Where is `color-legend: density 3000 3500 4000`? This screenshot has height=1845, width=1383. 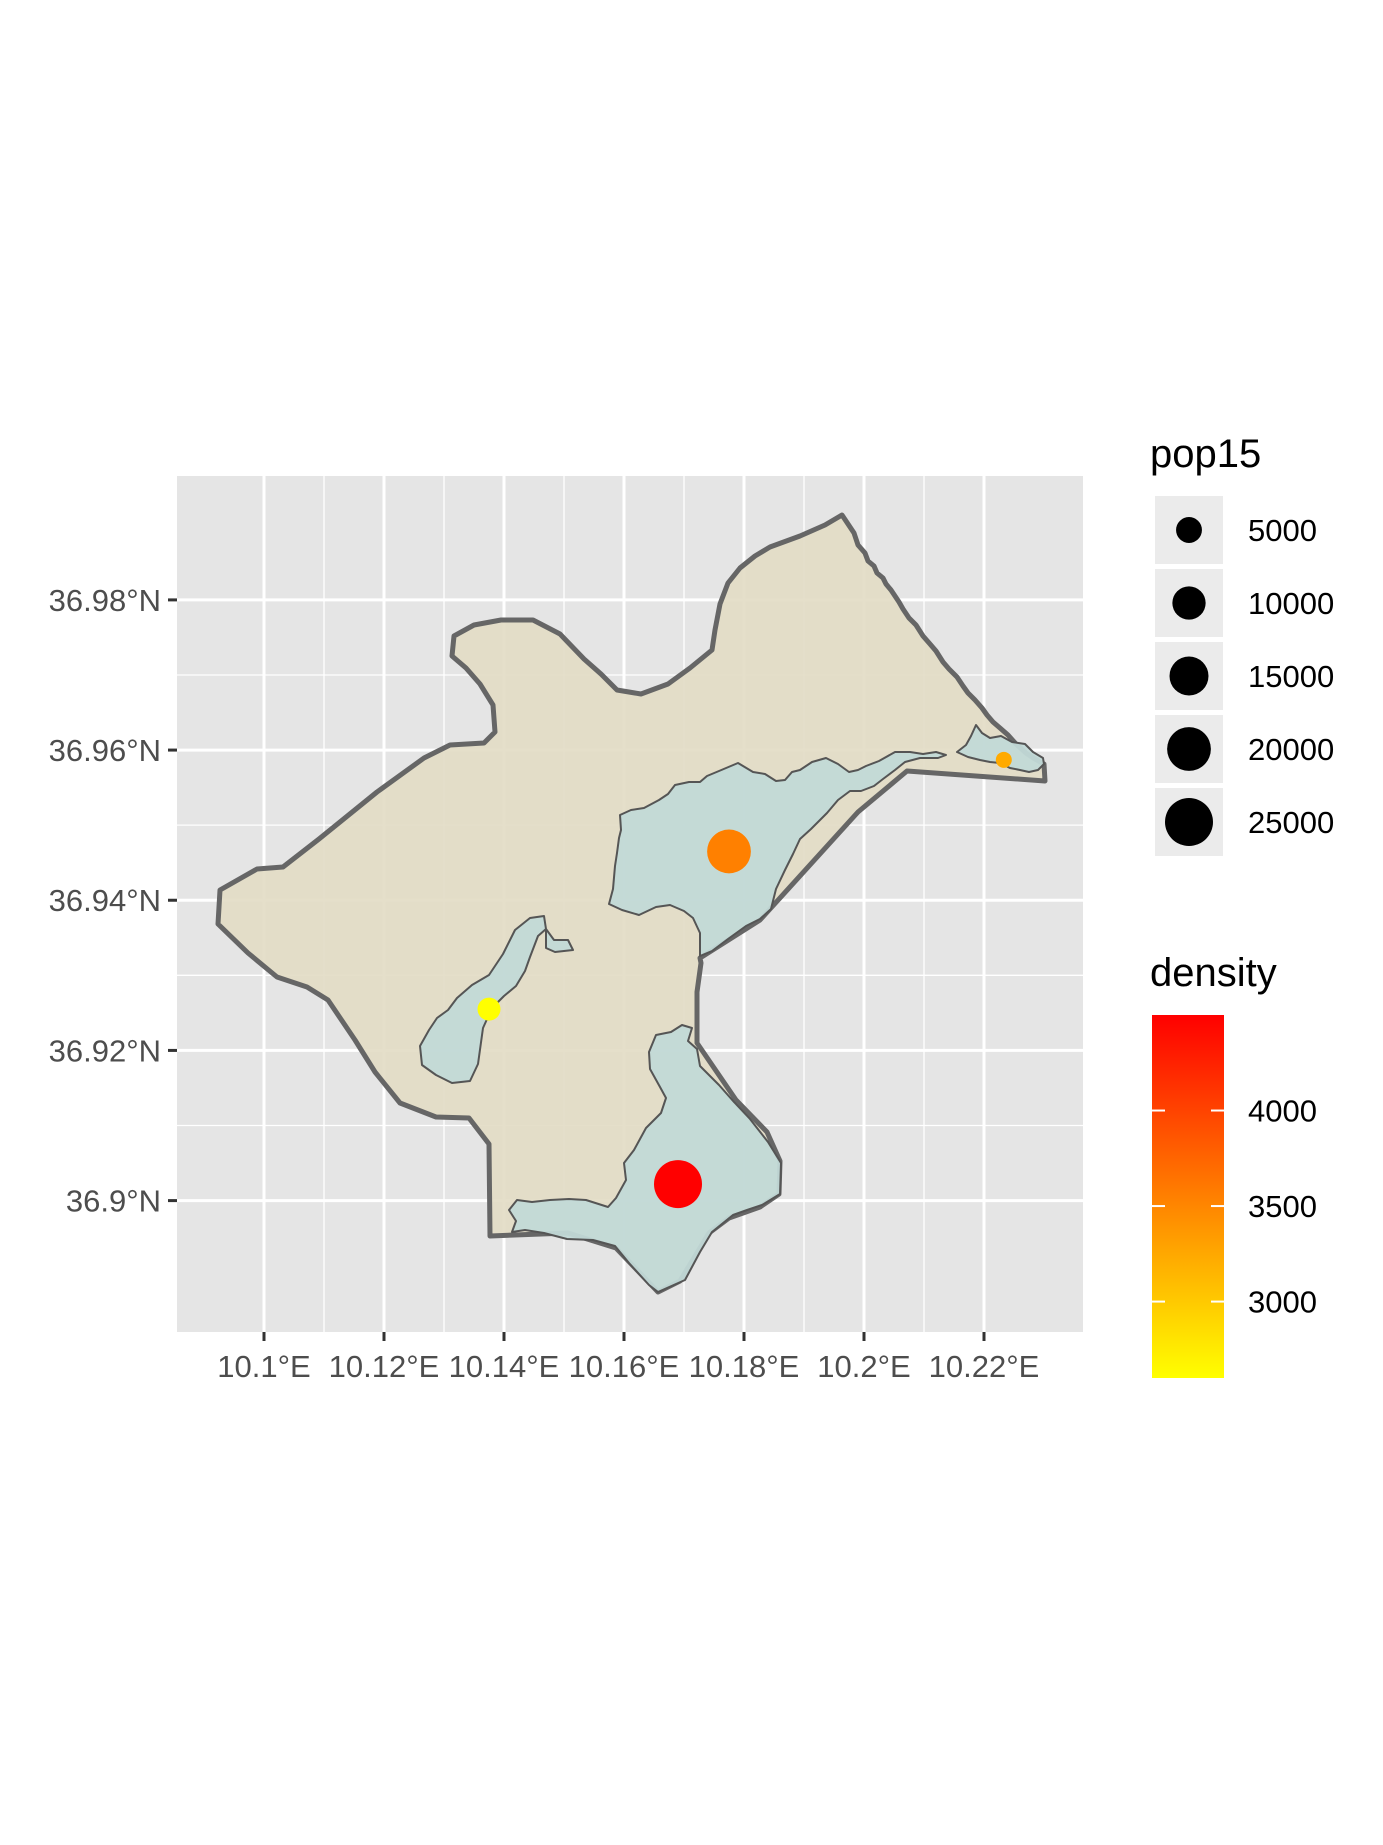 color-legend: density 3000 3500 4000 is located at coordinates (1233, 1164).